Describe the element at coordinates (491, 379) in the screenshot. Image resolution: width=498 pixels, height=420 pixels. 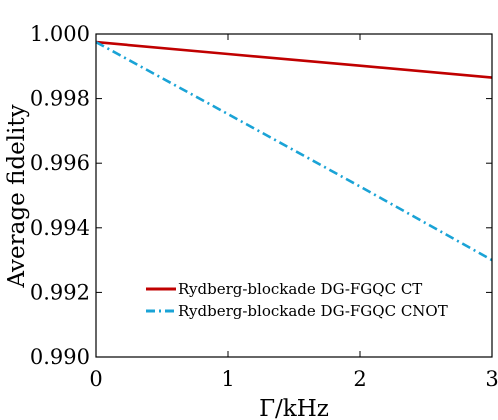
I see `x-tick-label: 3` at that location.